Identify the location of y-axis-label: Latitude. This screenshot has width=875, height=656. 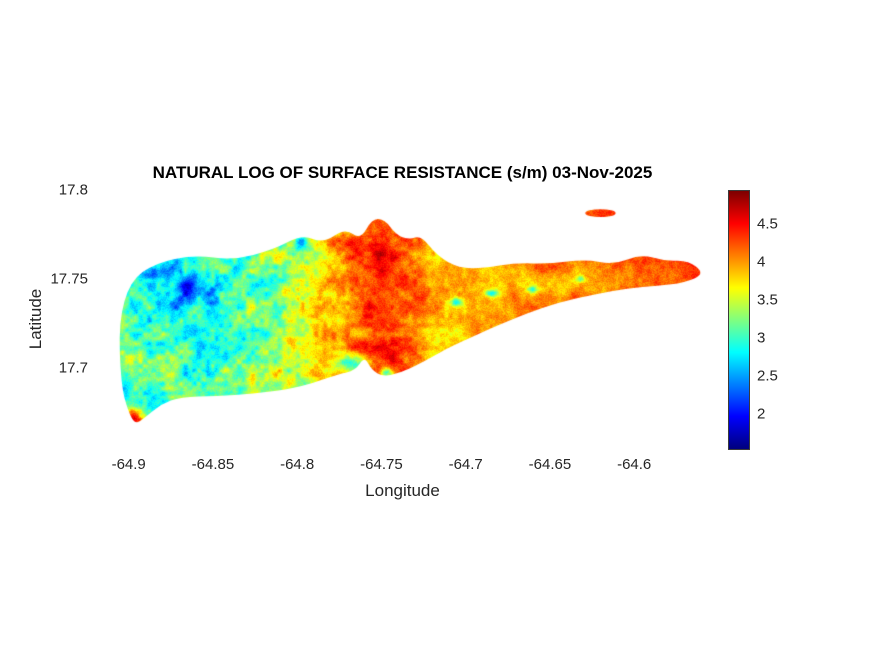
(35, 319).